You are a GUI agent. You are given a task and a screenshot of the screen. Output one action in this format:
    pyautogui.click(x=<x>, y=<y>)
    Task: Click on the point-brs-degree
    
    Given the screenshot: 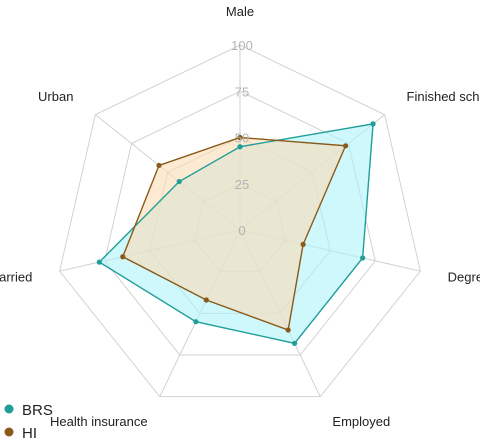 What is the action you would take?
    pyautogui.click(x=363, y=258)
    